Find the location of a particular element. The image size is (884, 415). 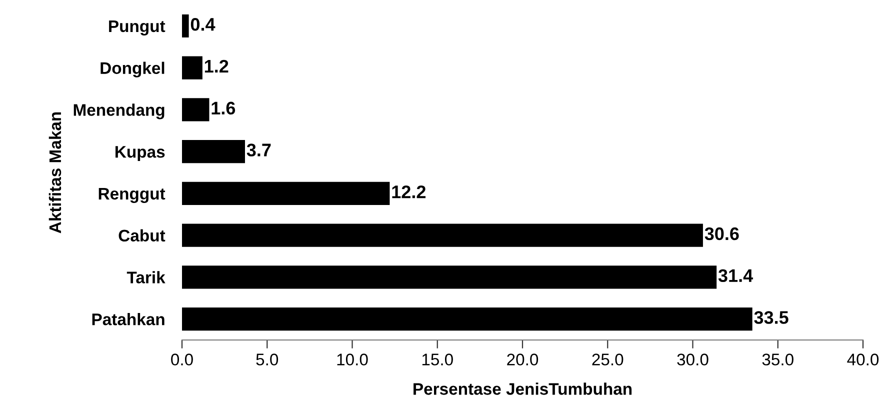

x-tick-label: 5.0 is located at coordinates (267, 360).